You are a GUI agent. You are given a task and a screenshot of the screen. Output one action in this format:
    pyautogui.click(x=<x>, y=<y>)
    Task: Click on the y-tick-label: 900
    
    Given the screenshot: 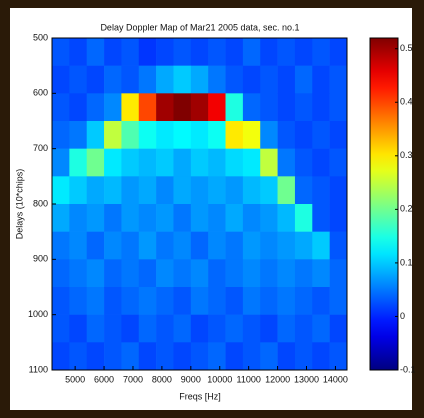 What is the action you would take?
    pyautogui.click(x=40, y=259)
    